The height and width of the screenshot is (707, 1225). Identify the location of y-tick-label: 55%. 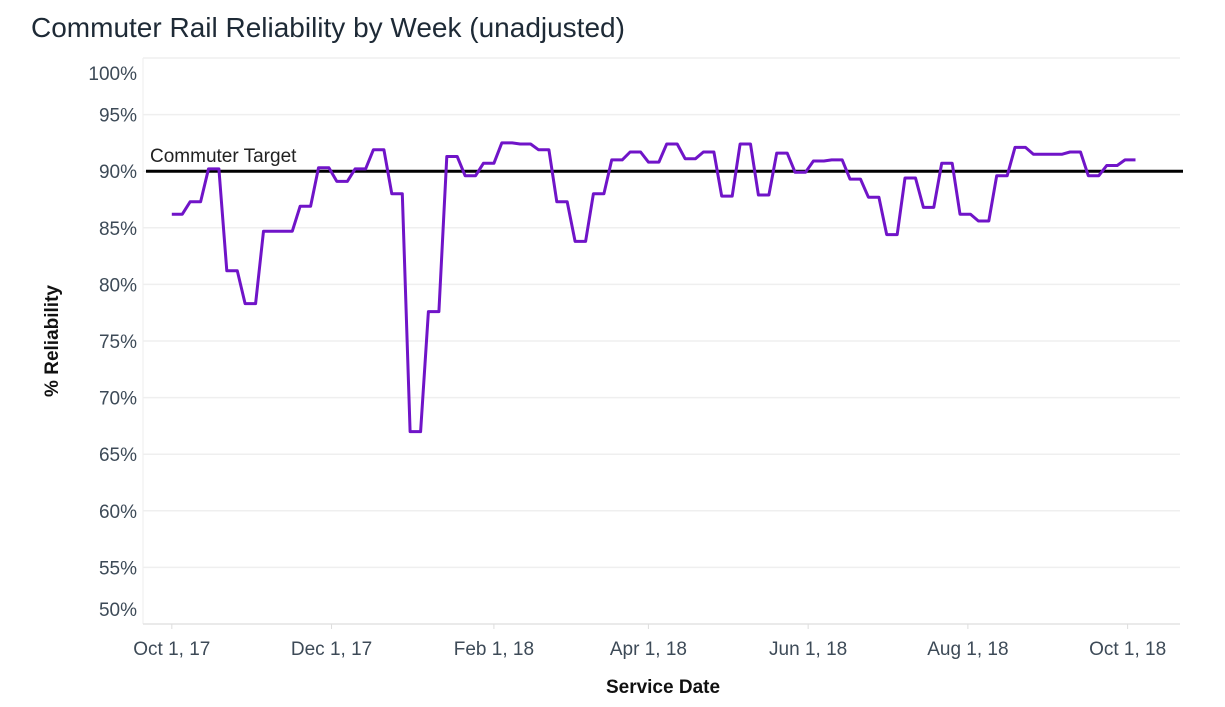
(118, 568).